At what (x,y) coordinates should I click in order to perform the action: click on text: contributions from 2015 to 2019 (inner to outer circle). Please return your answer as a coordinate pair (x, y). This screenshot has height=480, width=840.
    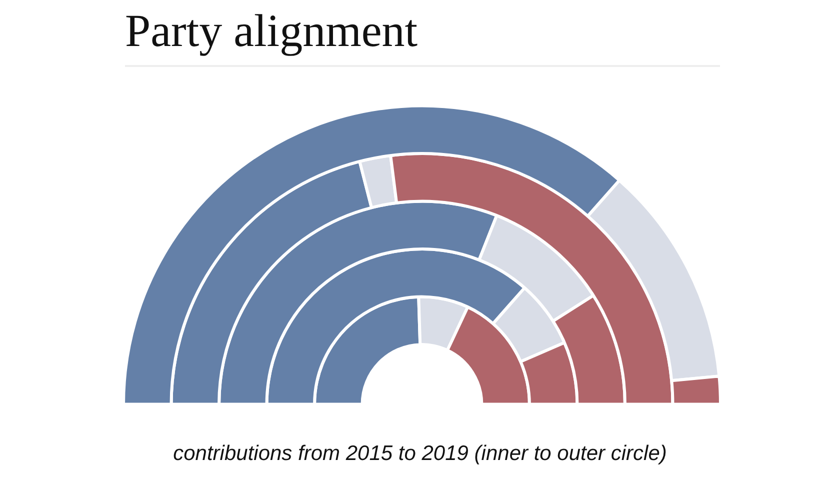
    Looking at the image, I should click on (420, 454).